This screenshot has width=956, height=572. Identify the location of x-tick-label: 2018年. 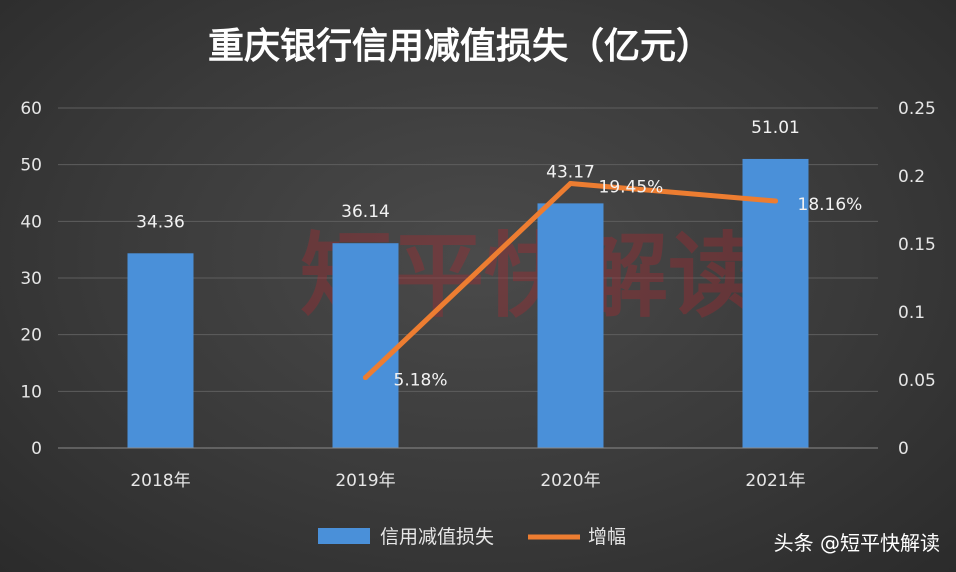
(160, 481).